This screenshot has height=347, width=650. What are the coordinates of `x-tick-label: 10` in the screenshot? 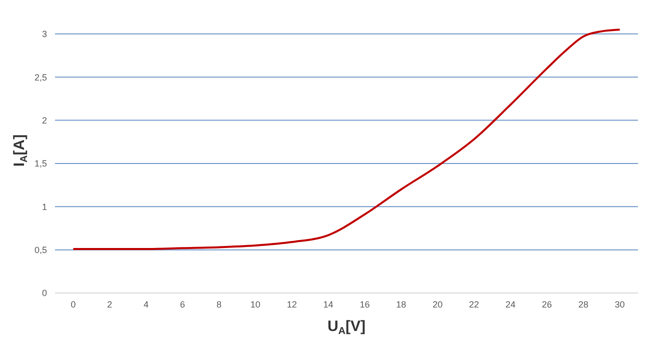 It's located at (255, 304).